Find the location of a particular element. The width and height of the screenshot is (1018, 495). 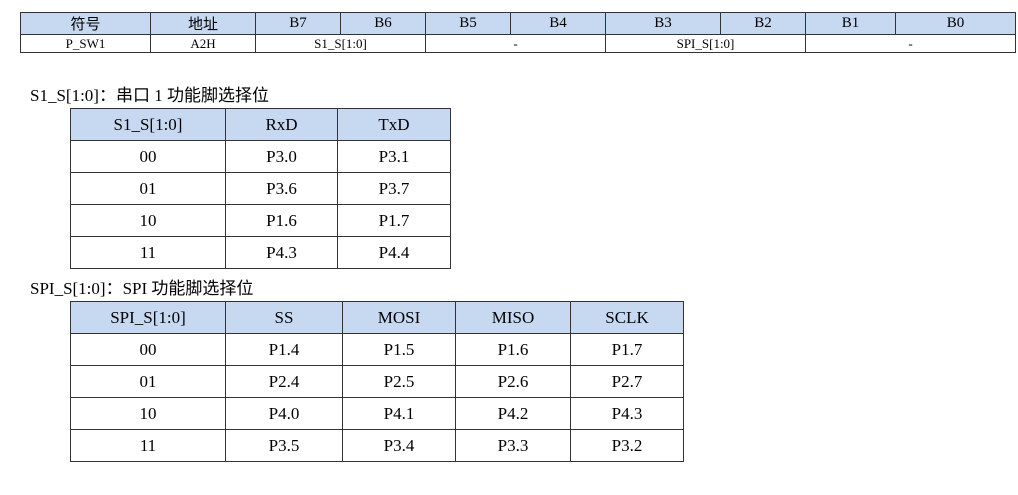

row: 00 P1.4 P1.5 P1.6 P1.7 is located at coordinates (377, 349).